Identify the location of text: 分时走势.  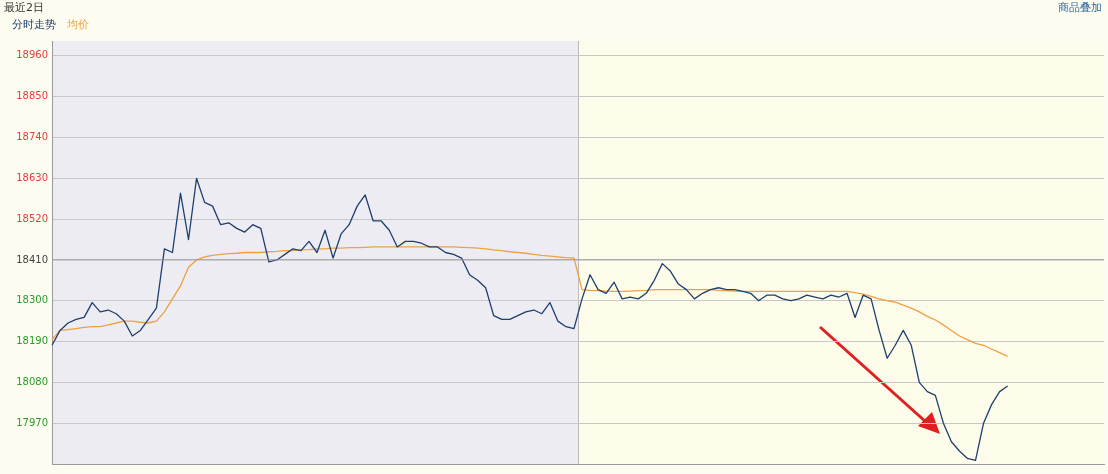
(33, 25).